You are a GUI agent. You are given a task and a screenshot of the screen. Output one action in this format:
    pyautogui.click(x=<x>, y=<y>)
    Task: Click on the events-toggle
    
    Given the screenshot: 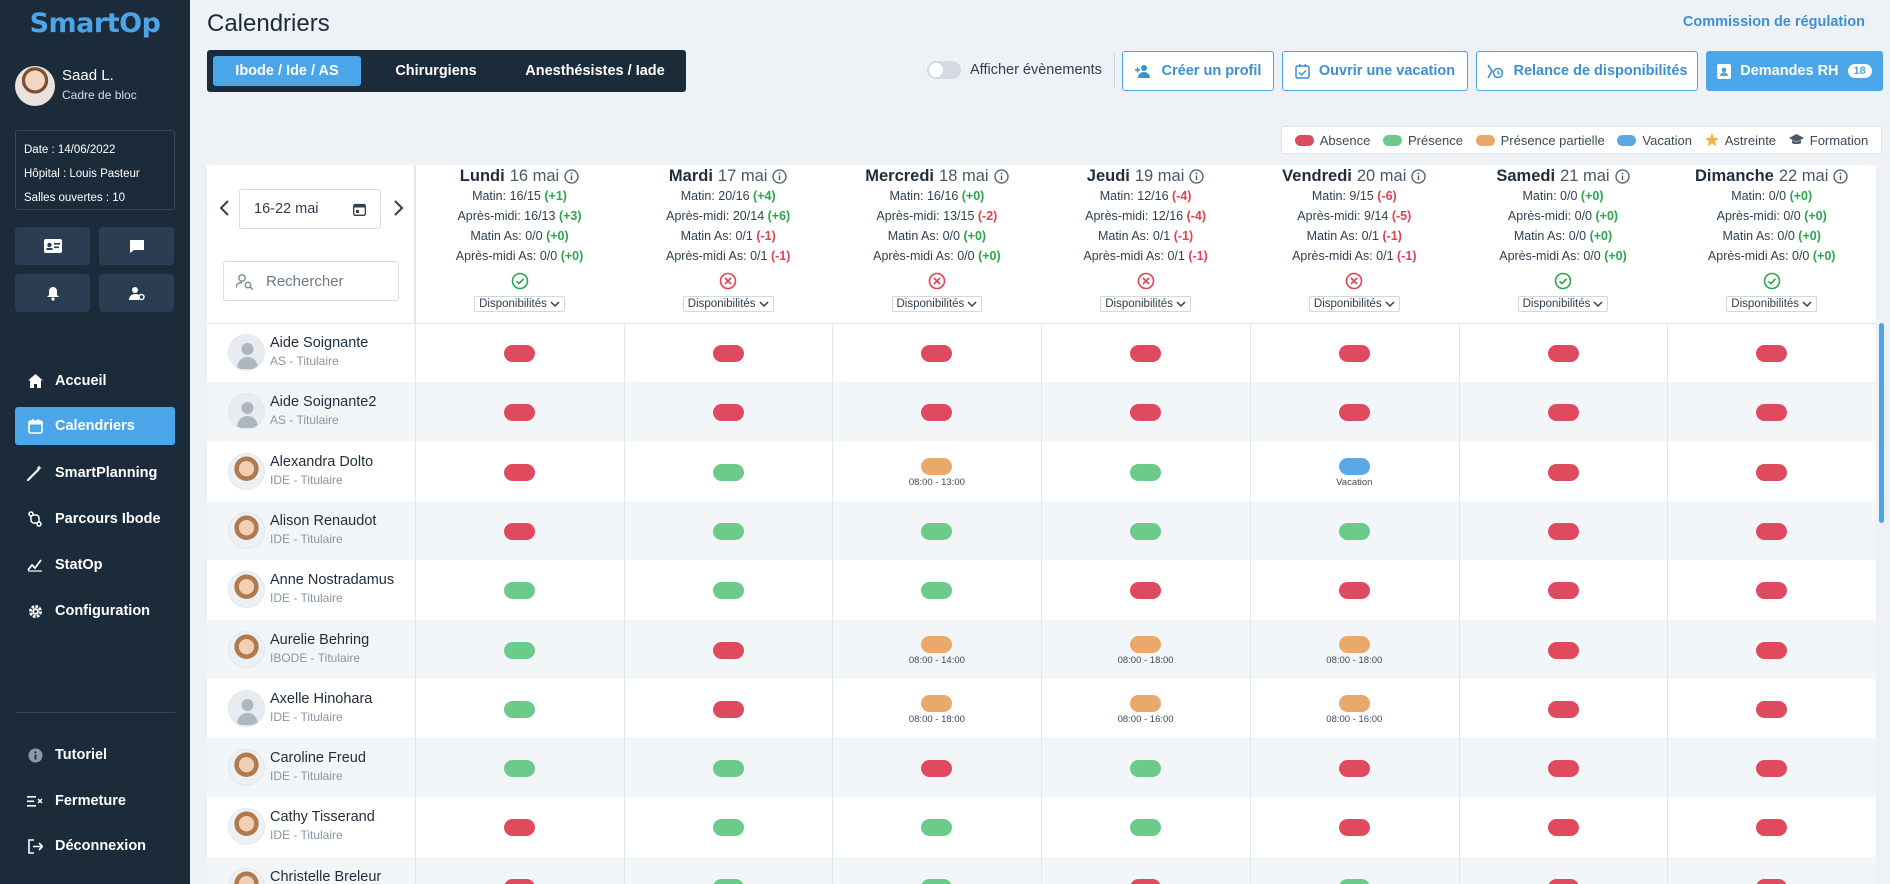 What is the action you would take?
    pyautogui.click(x=944, y=70)
    